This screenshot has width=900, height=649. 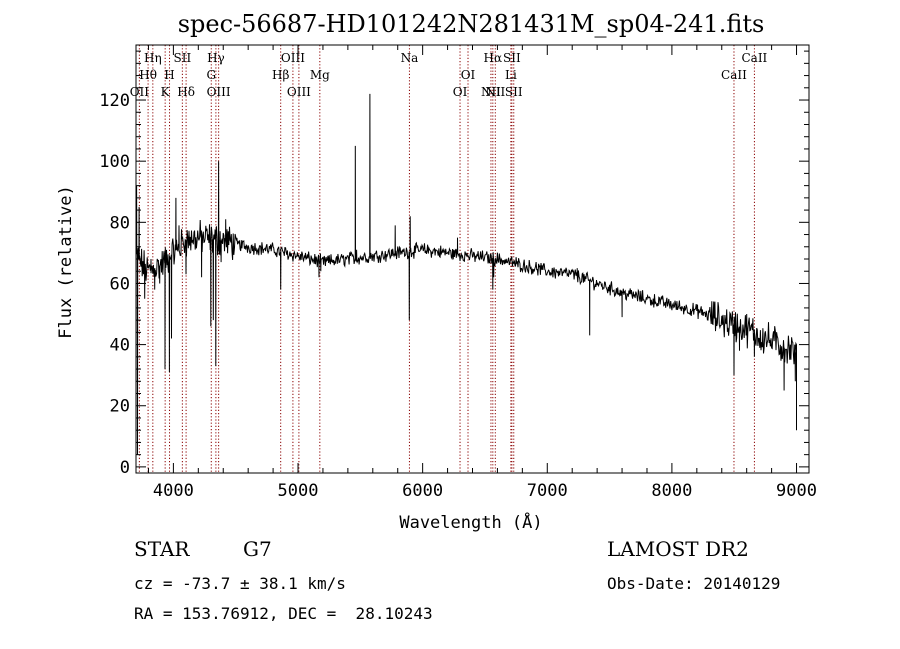 What do you see at coordinates (120, 407) in the screenshot?
I see `y-tick-label: 20` at bounding box center [120, 407].